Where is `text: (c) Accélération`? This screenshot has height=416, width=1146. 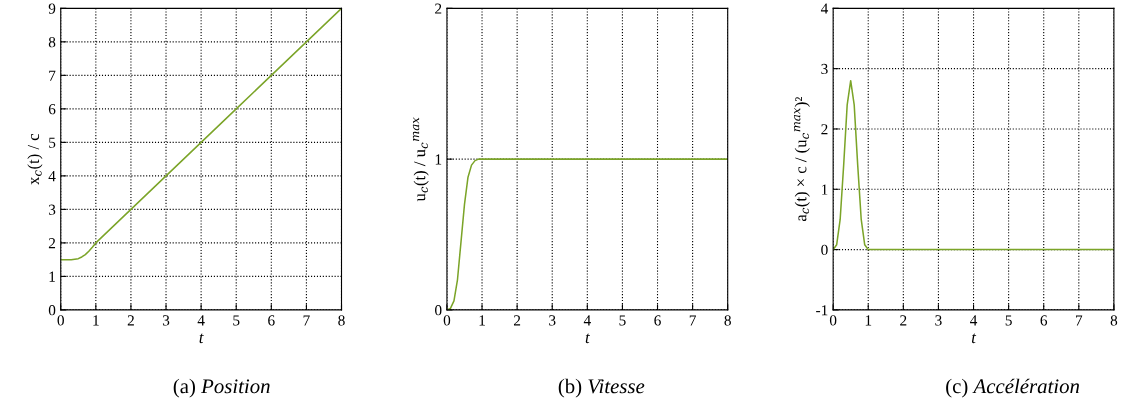 text: (c) Accélération is located at coordinates (1013, 388).